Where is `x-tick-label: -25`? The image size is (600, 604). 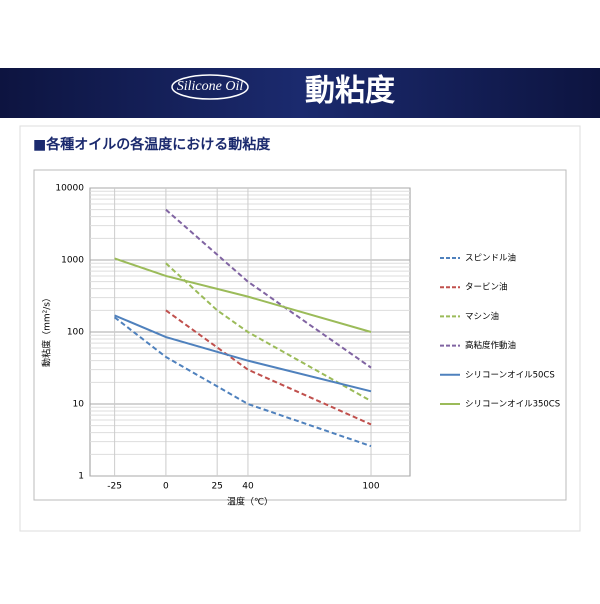 x-tick-label: -25 is located at coordinates (114, 487).